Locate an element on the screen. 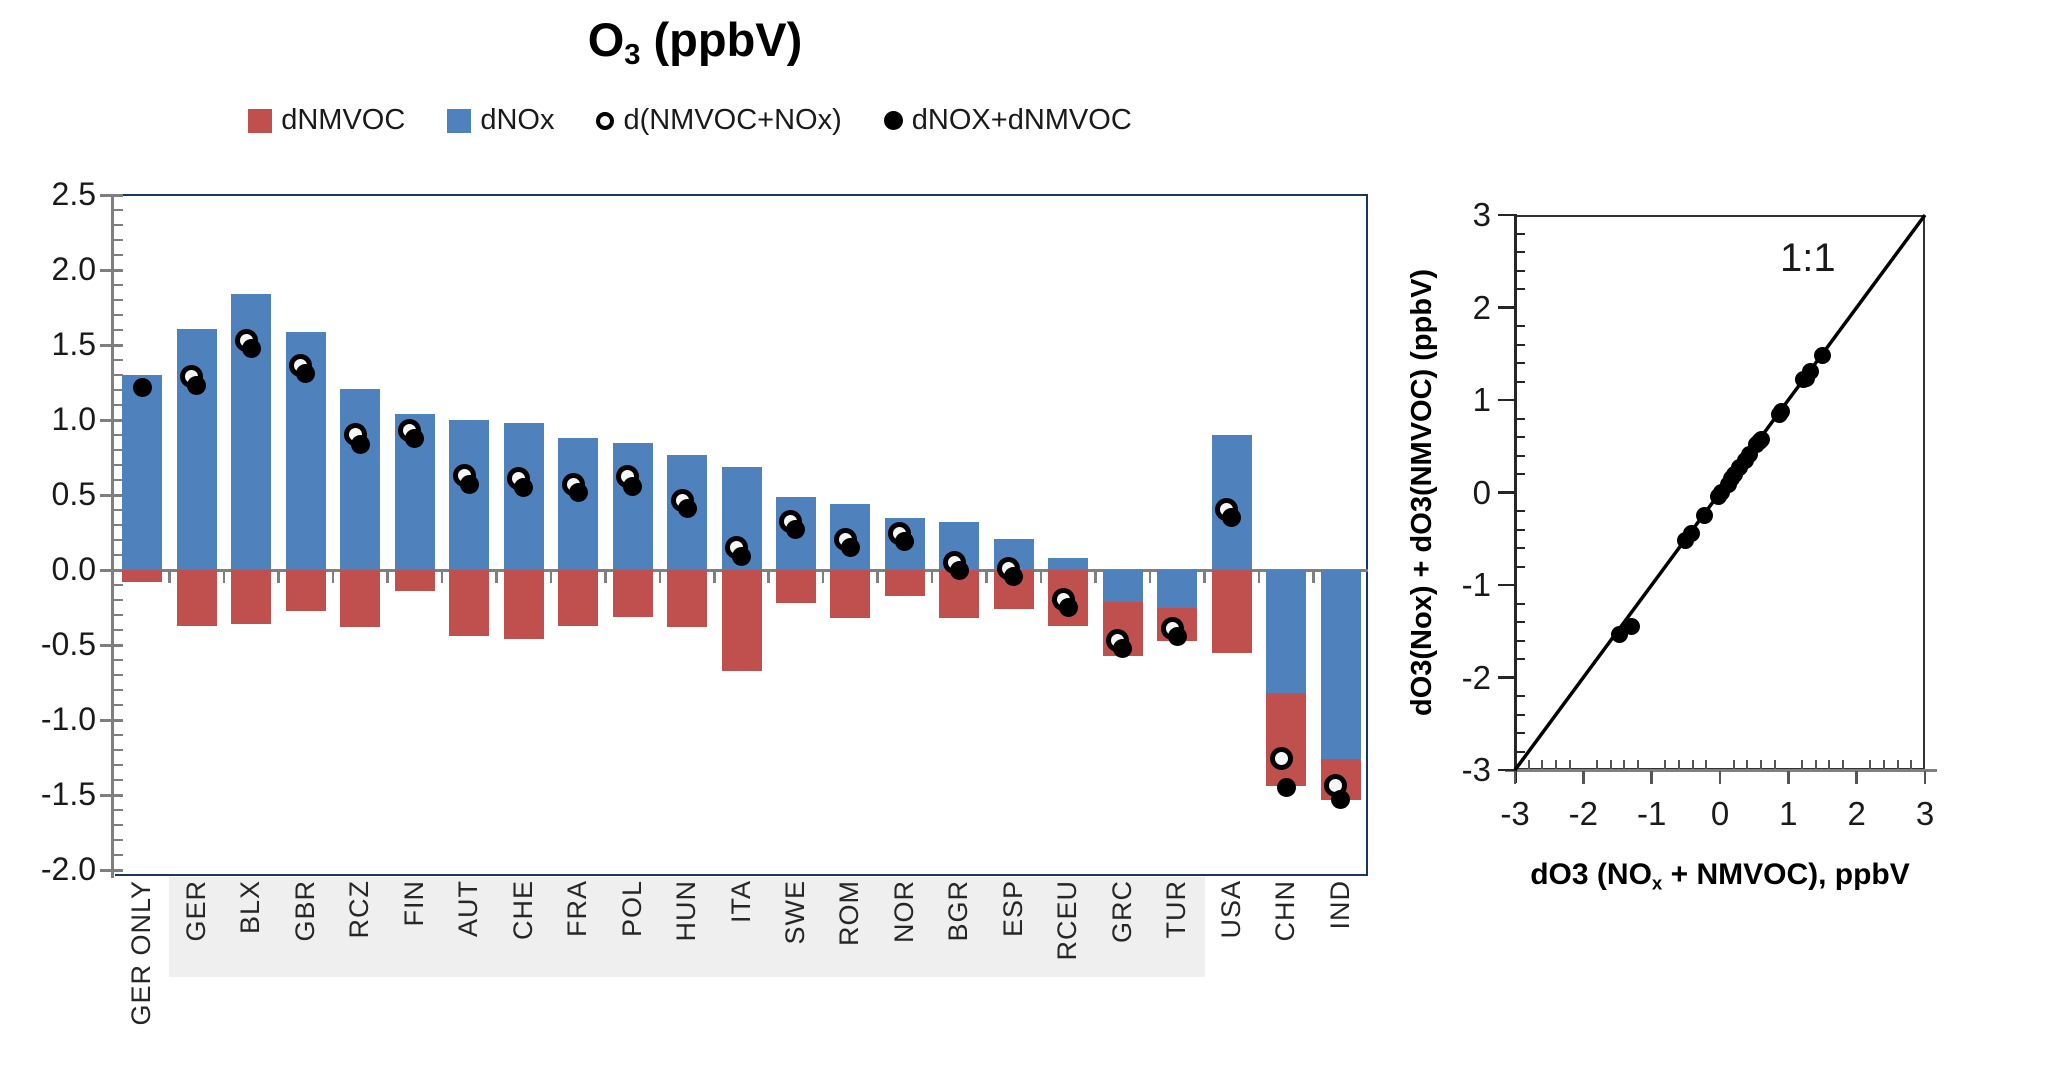 The height and width of the screenshot is (1067, 2067). x-category-label-nor: NOR is located at coordinates (903, 911).